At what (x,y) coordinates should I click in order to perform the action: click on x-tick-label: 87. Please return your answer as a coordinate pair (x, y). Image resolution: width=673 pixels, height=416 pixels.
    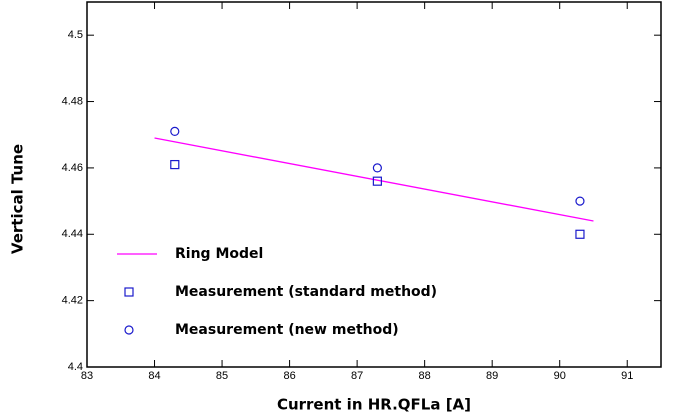
    Looking at the image, I should click on (357, 376).